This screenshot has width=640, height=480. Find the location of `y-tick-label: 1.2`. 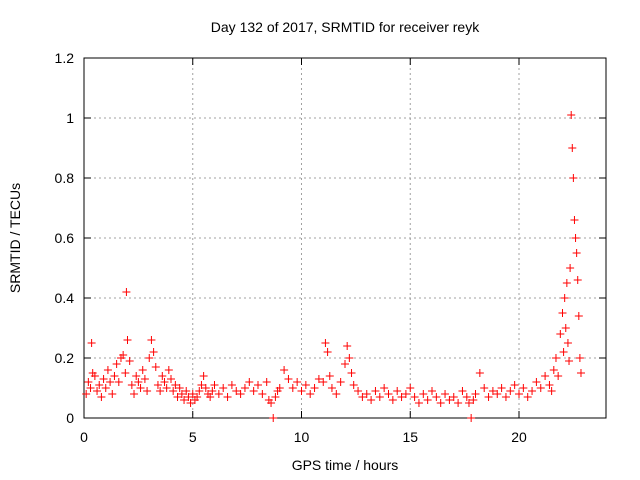

y-tick-label: 1.2 is located at coordinates (65, 58).